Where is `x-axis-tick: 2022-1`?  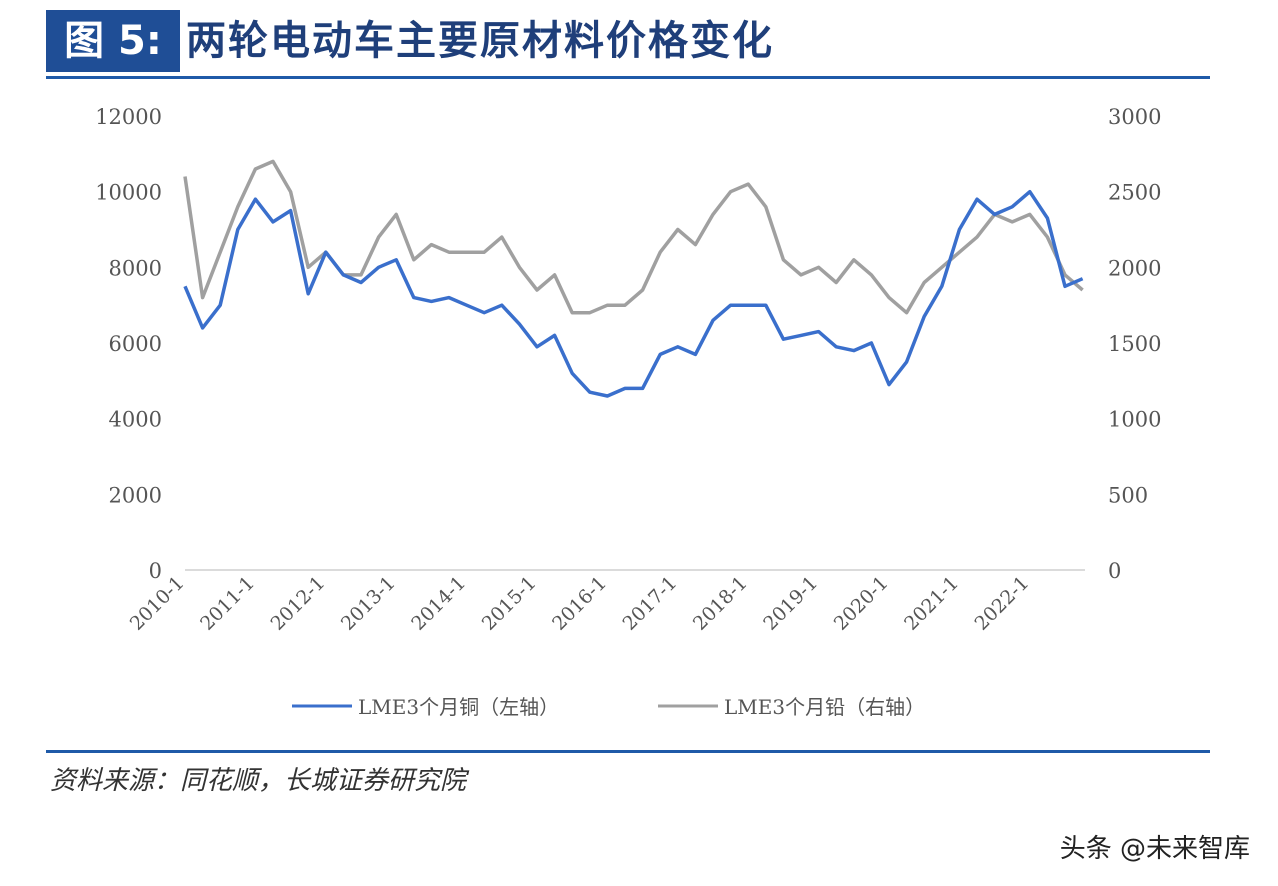
x-axis-tick: 2022-1 is located at coordinates (1001, 603).